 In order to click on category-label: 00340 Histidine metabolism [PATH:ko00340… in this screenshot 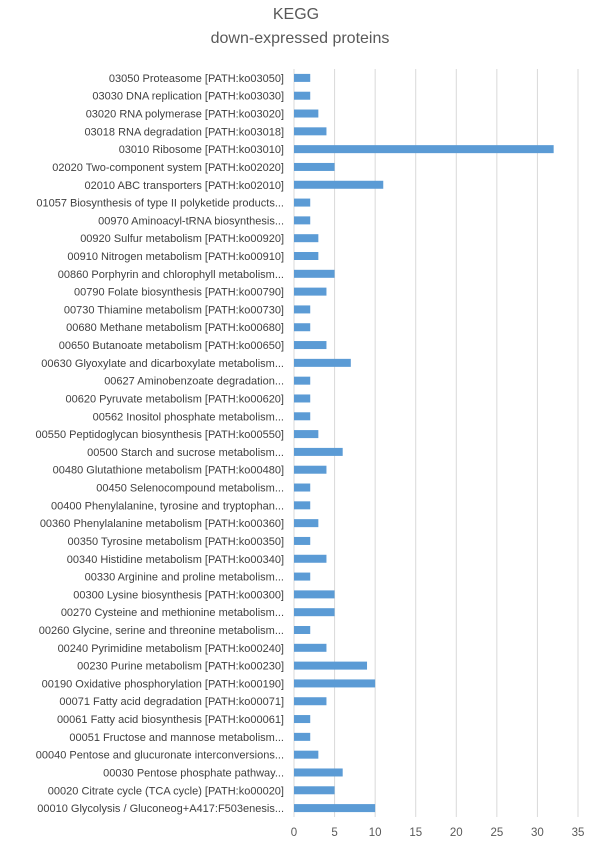, I will do `click(175, 560)`.